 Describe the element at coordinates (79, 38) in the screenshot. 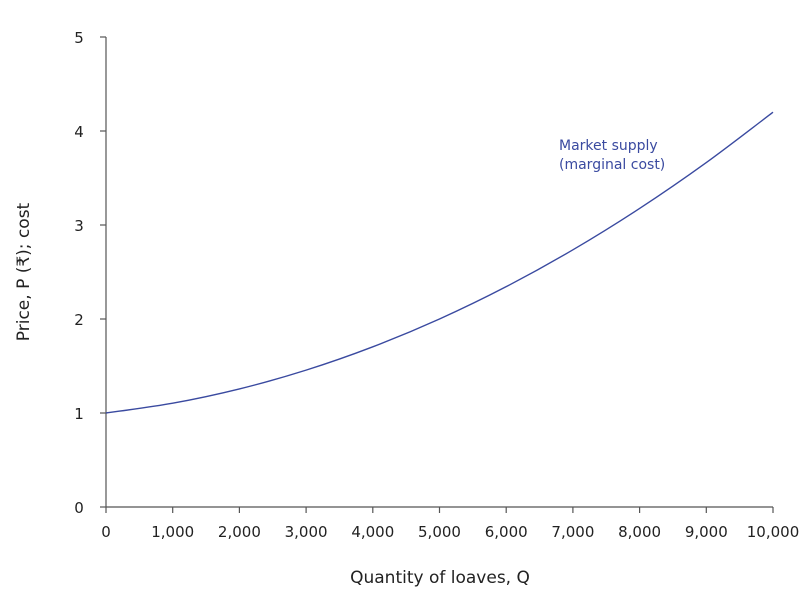

I see `y-tick-label: 5` at that location.